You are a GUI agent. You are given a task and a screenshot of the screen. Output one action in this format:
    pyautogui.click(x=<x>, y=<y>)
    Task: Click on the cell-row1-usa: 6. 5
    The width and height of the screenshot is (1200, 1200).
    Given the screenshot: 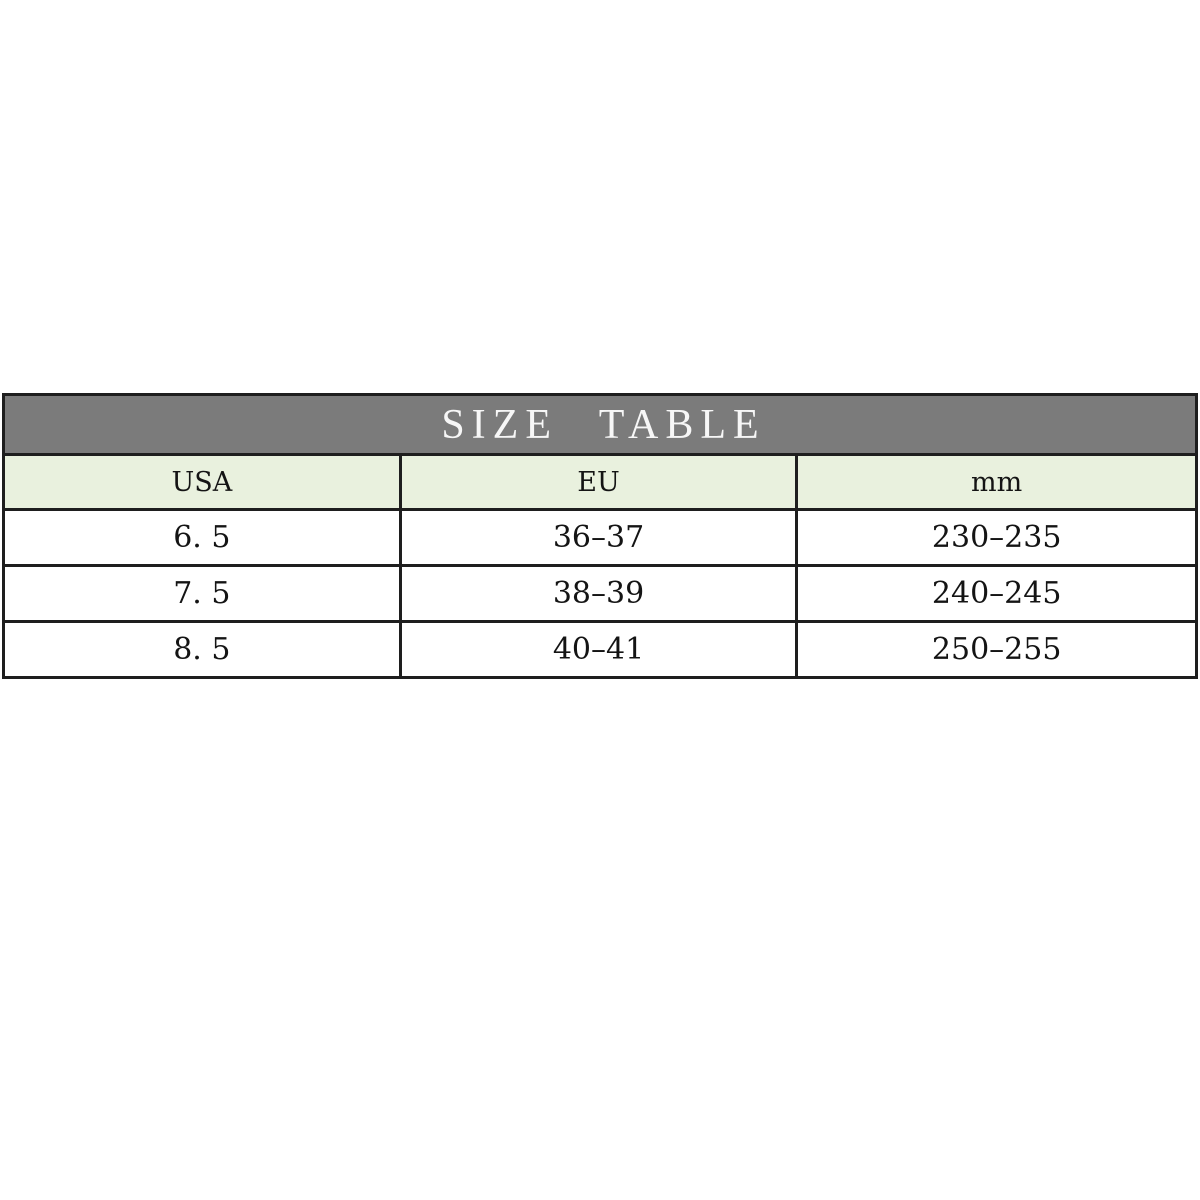 What is the action you would take?
    pyautogui.click(x=203, y=539)
    